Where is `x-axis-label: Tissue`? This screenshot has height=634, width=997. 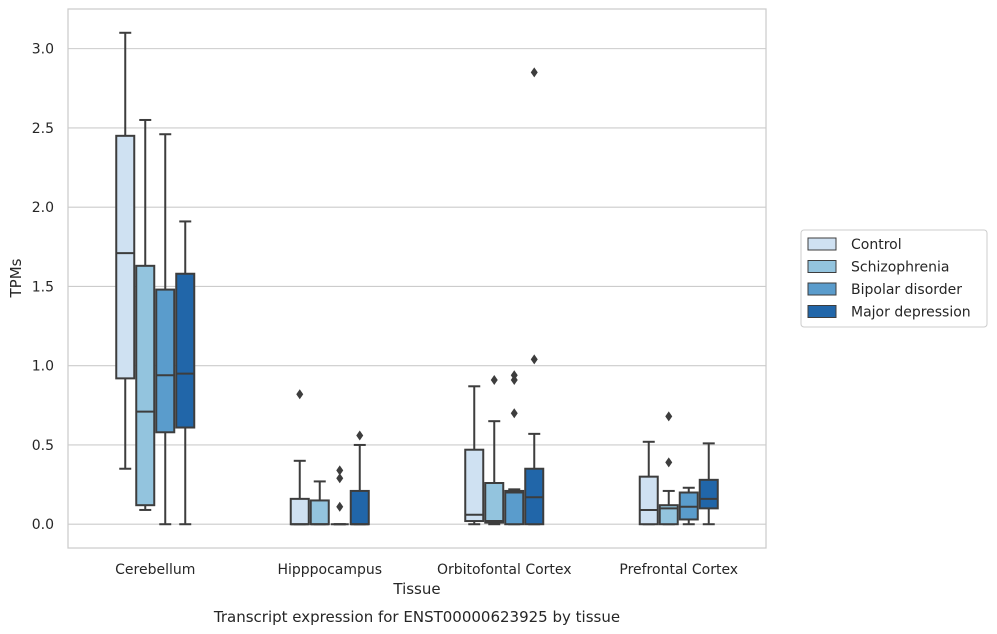 x-axis-label: Tissue is located at coordinates (416, 589).